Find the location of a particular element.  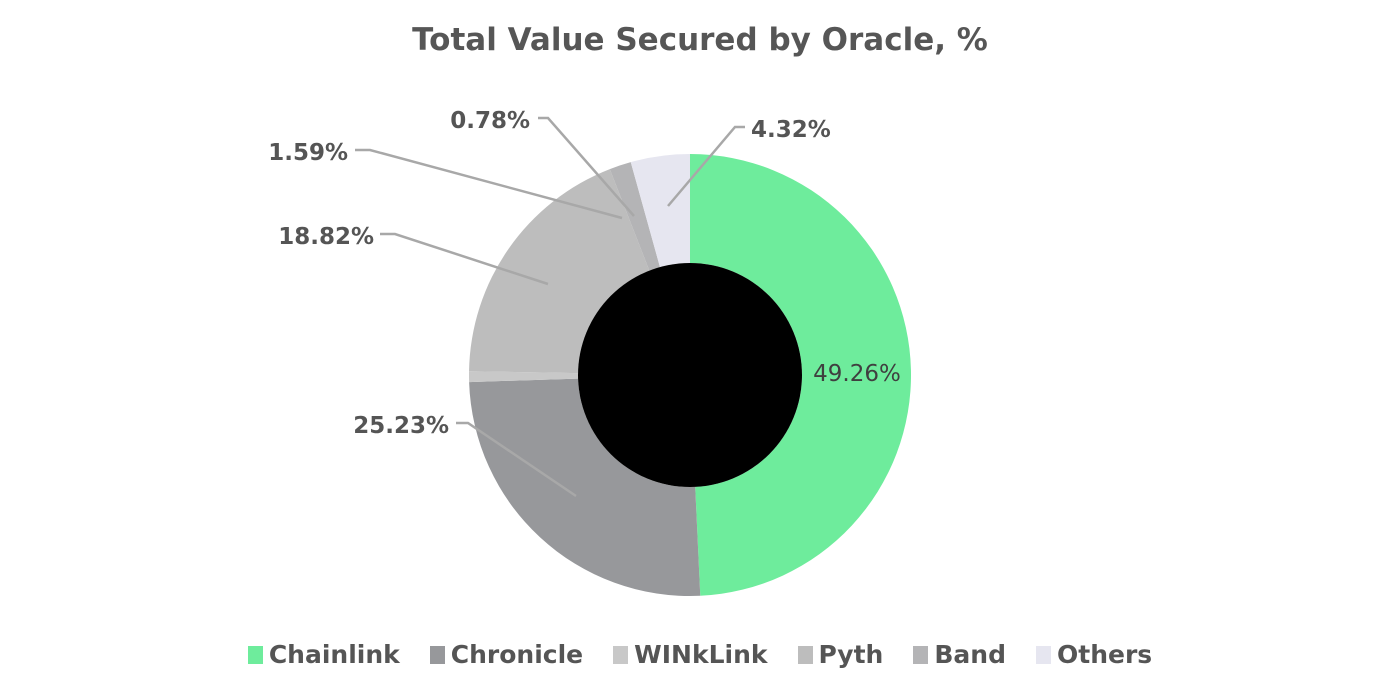

legend-item-chainlink: Chainlink is located at coordinates (323, 654).